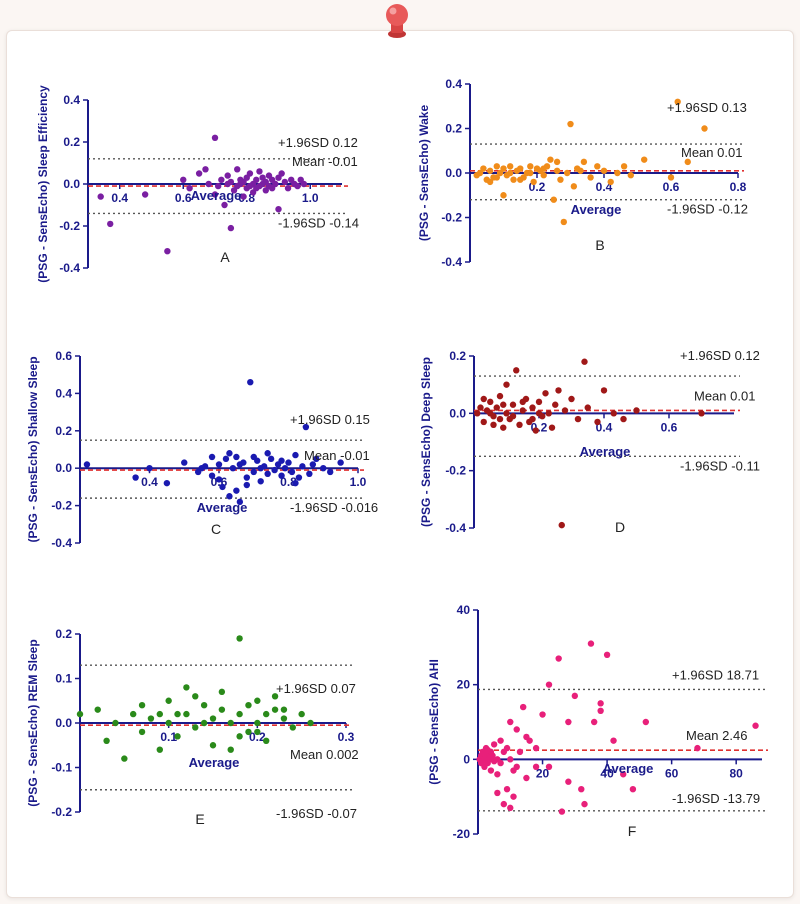 The width and height of the screenshot is (800, 904). I want to click on y-axis-label: (PSG - SensEcho) Shallow Sleep, so click(33, 449).